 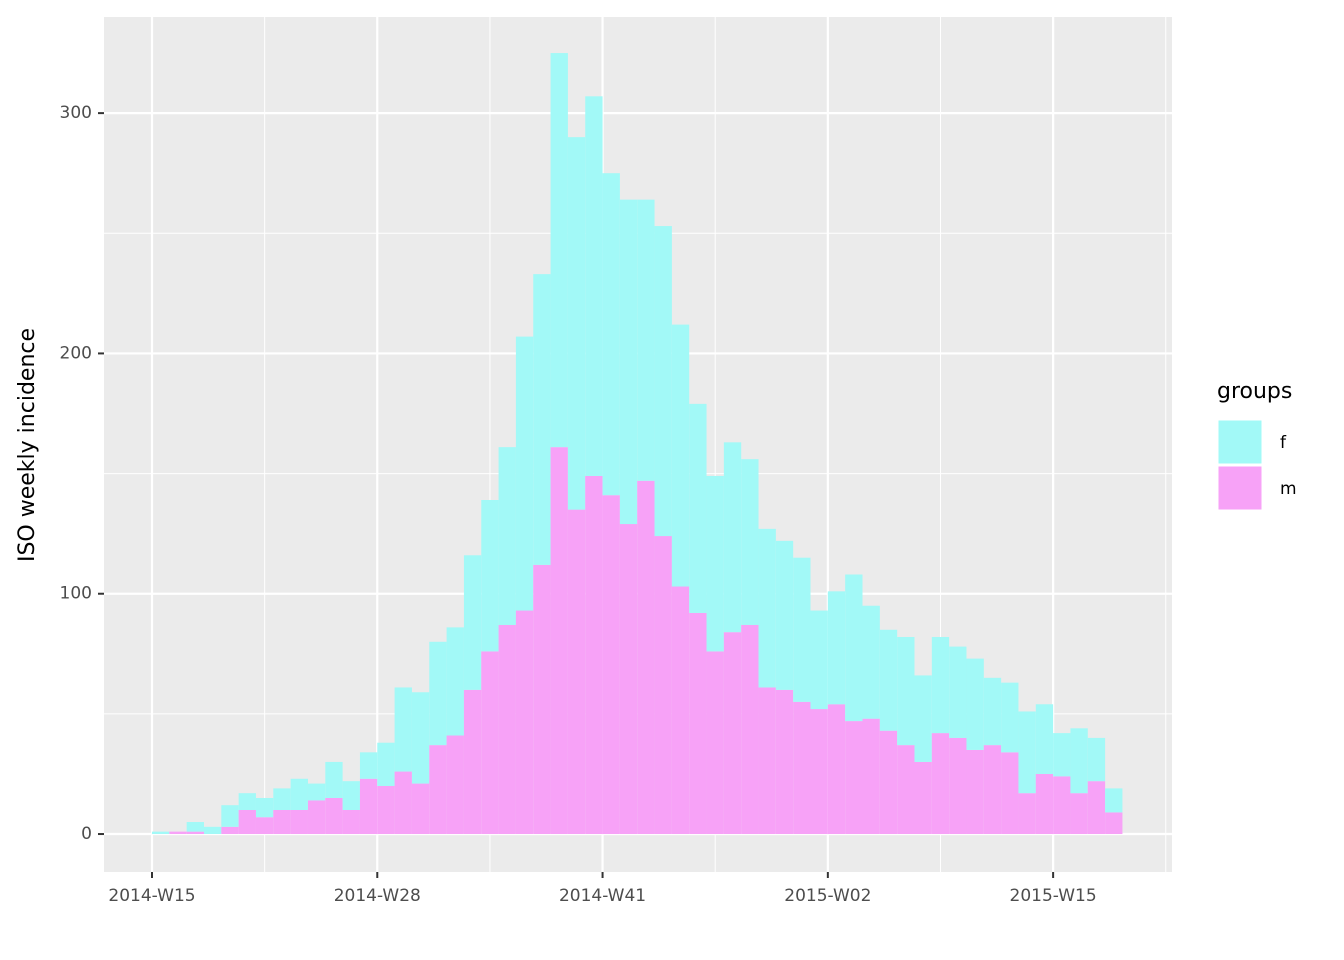 What do you see at coordinates (76, 113) in the screenshot?
I see `y-tick-label: 300` at bounding box center [76, 113].